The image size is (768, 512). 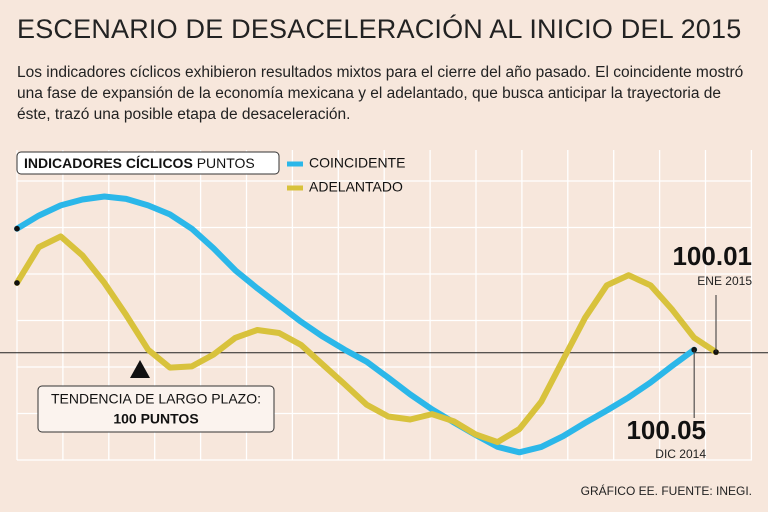 I want to click on value-label: 100.01, so click(x=712, y=256).